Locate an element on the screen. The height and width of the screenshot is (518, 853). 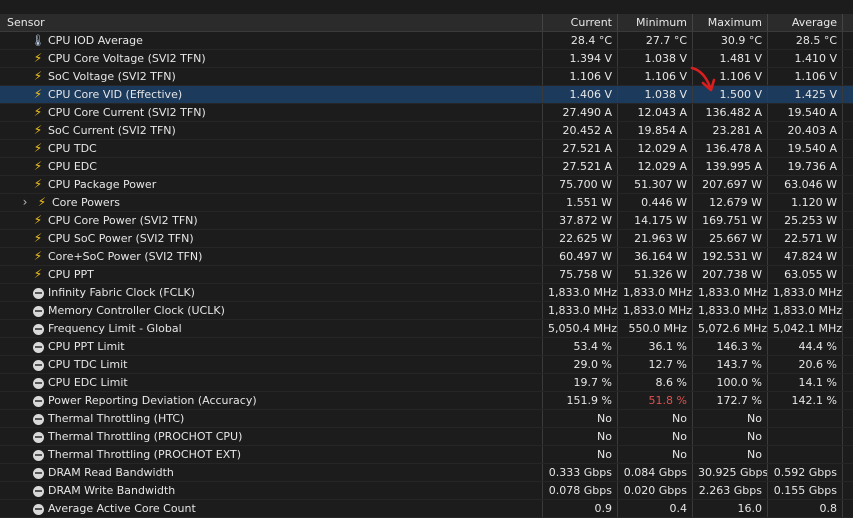
table-row: Thermal Throttling (HTC) No No No is located at coordinates (426, 419).